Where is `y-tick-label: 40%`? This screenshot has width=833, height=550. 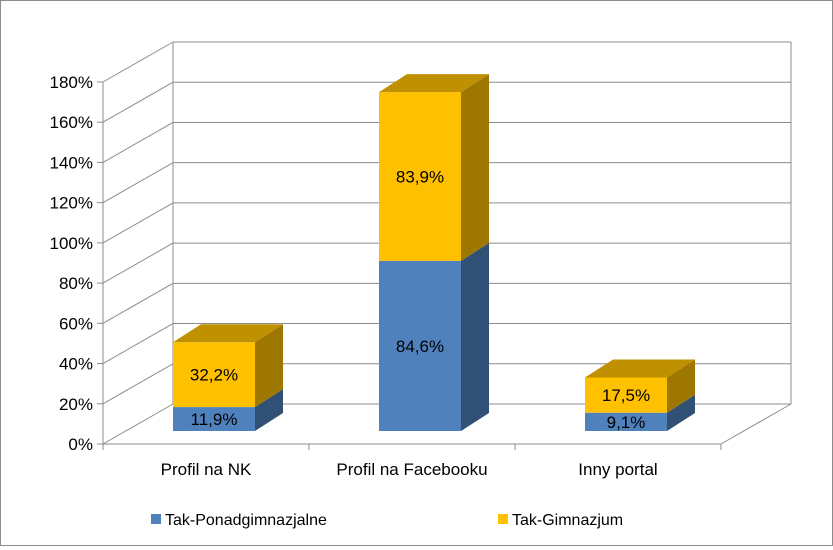 y-tick-label: 40% is located at coordinates (76, 364).